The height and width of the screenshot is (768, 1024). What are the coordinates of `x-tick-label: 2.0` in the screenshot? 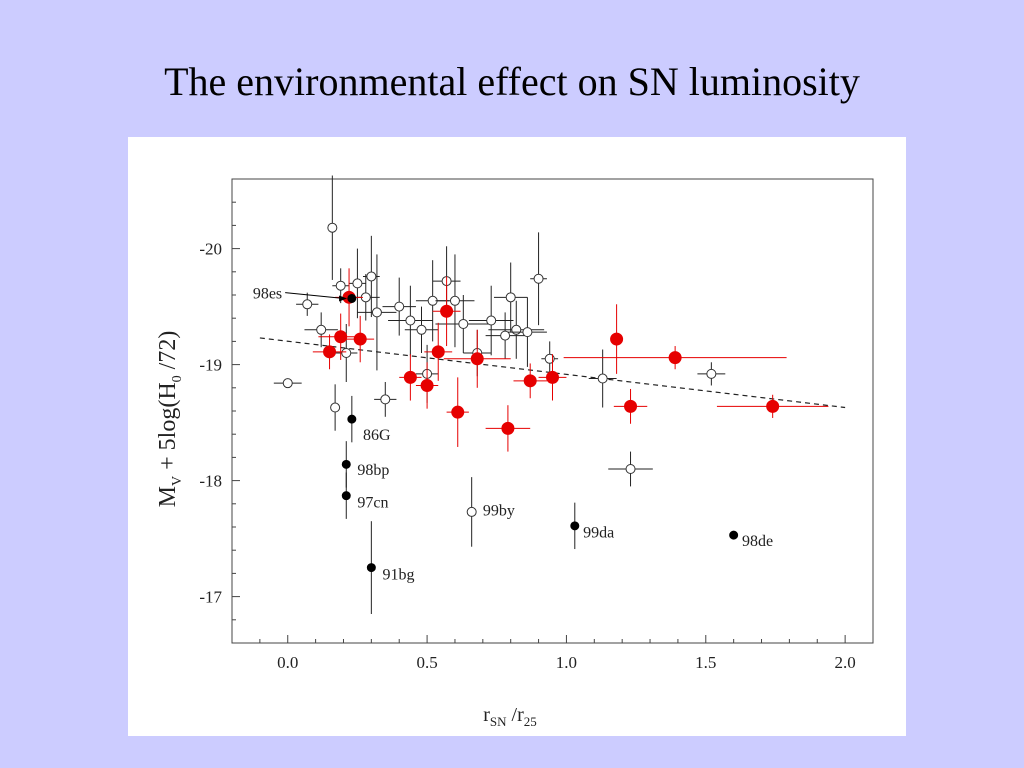 It's located at (845, 662).